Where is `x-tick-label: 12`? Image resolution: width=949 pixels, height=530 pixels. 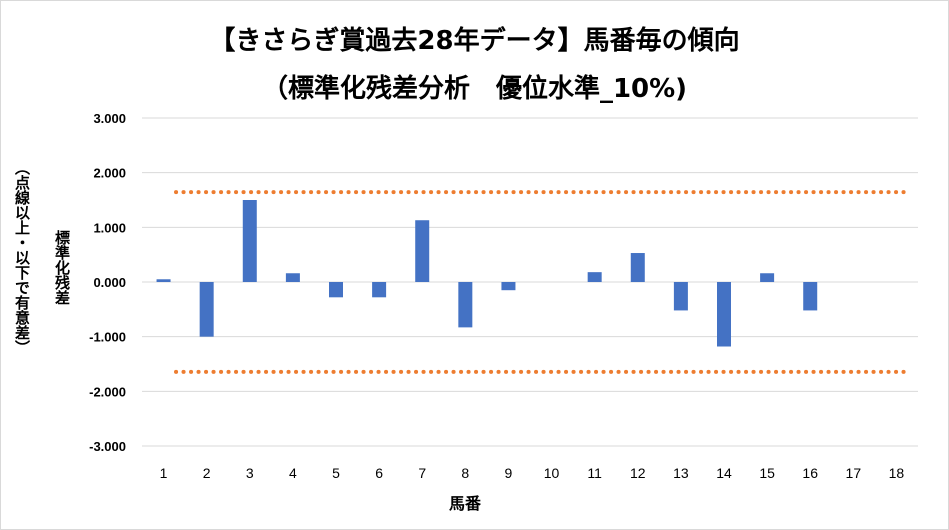
x-tick-label: 12 is located at coordinates (638, 473).